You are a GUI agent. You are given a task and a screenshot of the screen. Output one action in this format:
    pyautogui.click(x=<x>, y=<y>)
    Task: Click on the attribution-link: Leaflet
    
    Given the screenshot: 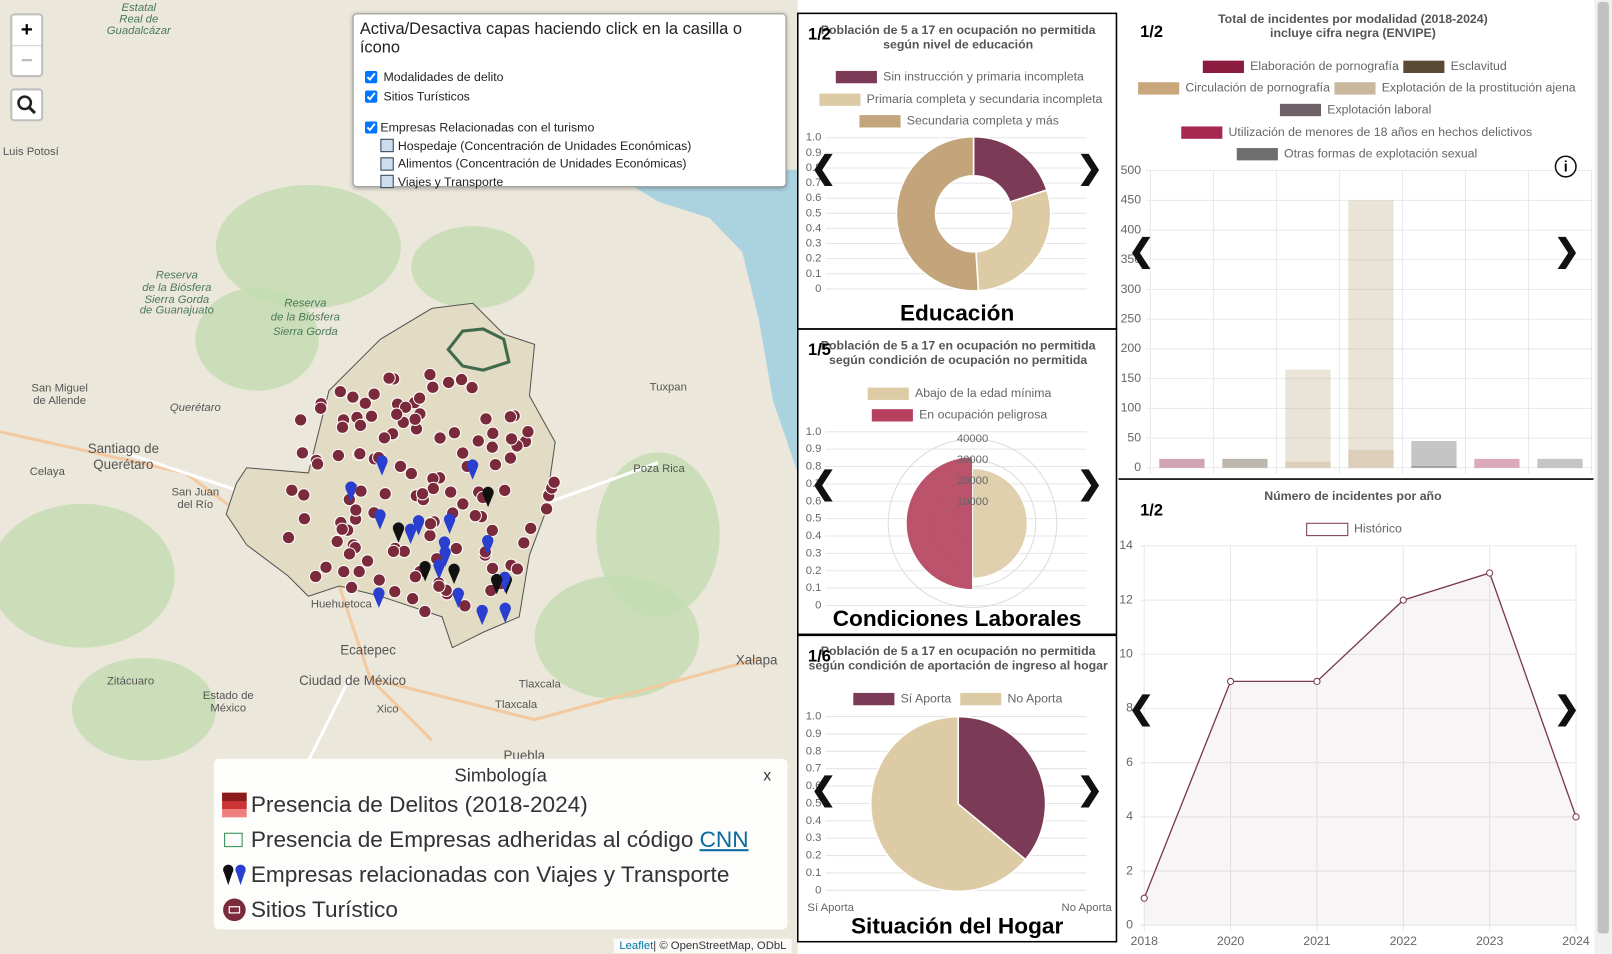 What is the action you would take?
    pyautogui.click(x=636, y=945)
    